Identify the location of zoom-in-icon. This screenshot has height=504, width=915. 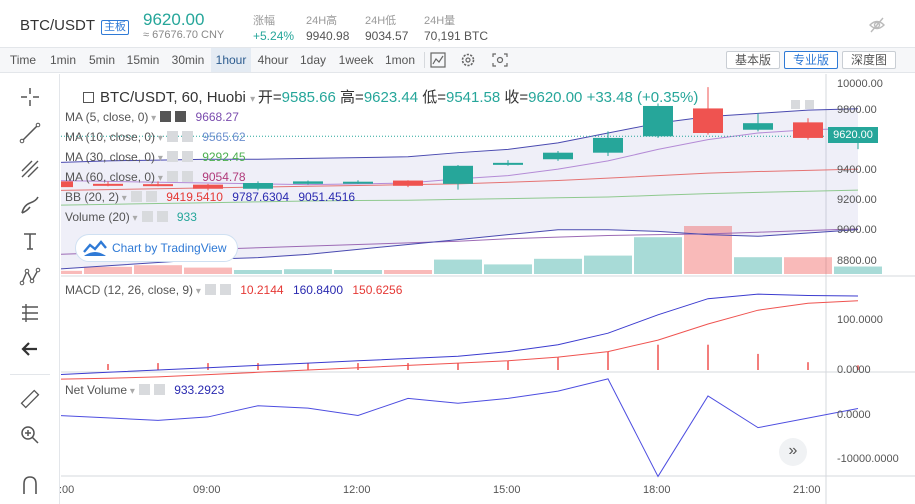
(30, 435).